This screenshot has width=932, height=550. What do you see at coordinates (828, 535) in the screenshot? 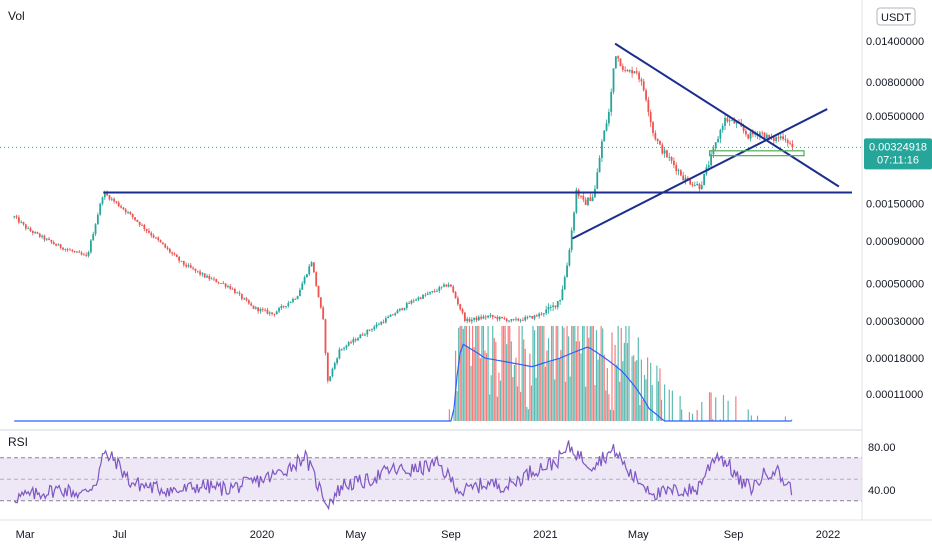
I see `time-tick-label: 2022` at bounding box center [828, 535].